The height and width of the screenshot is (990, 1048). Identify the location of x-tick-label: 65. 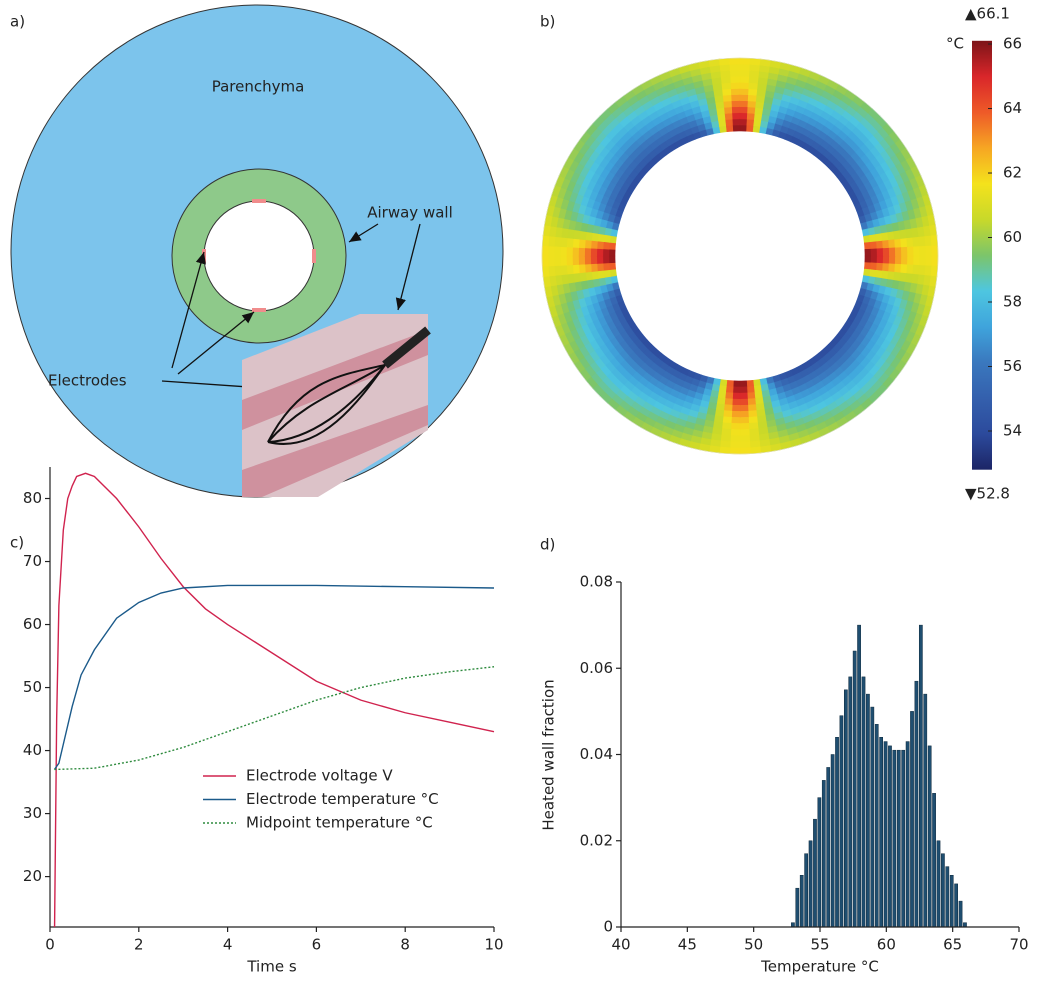
(952, 945).